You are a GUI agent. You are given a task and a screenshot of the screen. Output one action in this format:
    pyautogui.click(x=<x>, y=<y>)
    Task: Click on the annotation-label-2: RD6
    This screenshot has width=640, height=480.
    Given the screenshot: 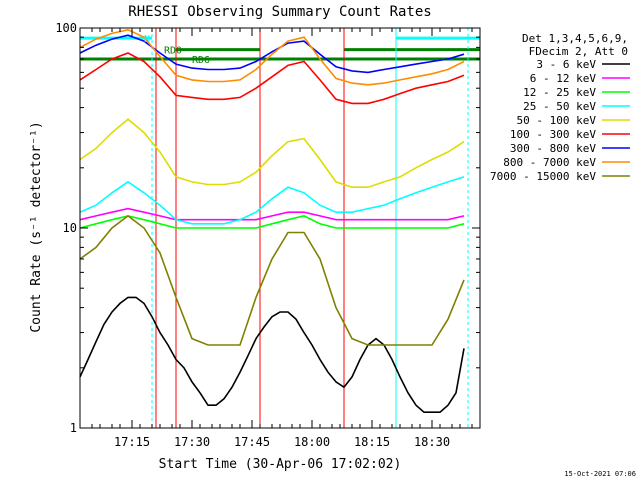 What is the action you would take?
    pyautogui.click(x=201, y=60)
    